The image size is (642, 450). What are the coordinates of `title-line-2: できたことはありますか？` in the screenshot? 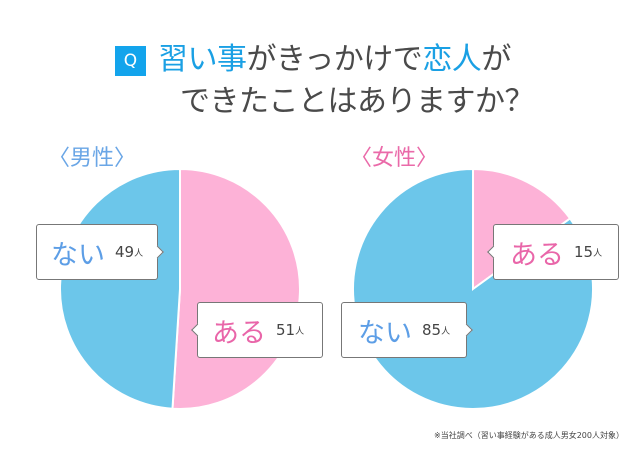 It's located at (357, 101).